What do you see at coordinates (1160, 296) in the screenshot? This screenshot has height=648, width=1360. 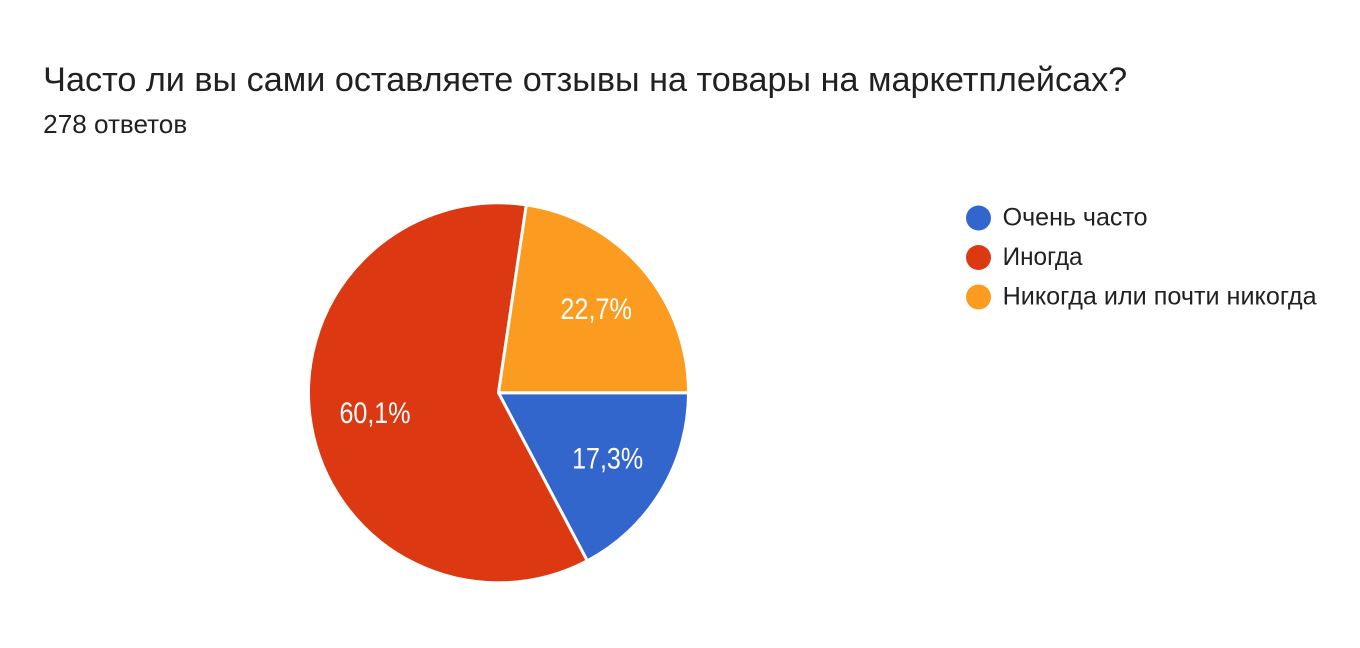 I see `svg-text: Никогда или почти никогда` at bounding box center [1160, 296].